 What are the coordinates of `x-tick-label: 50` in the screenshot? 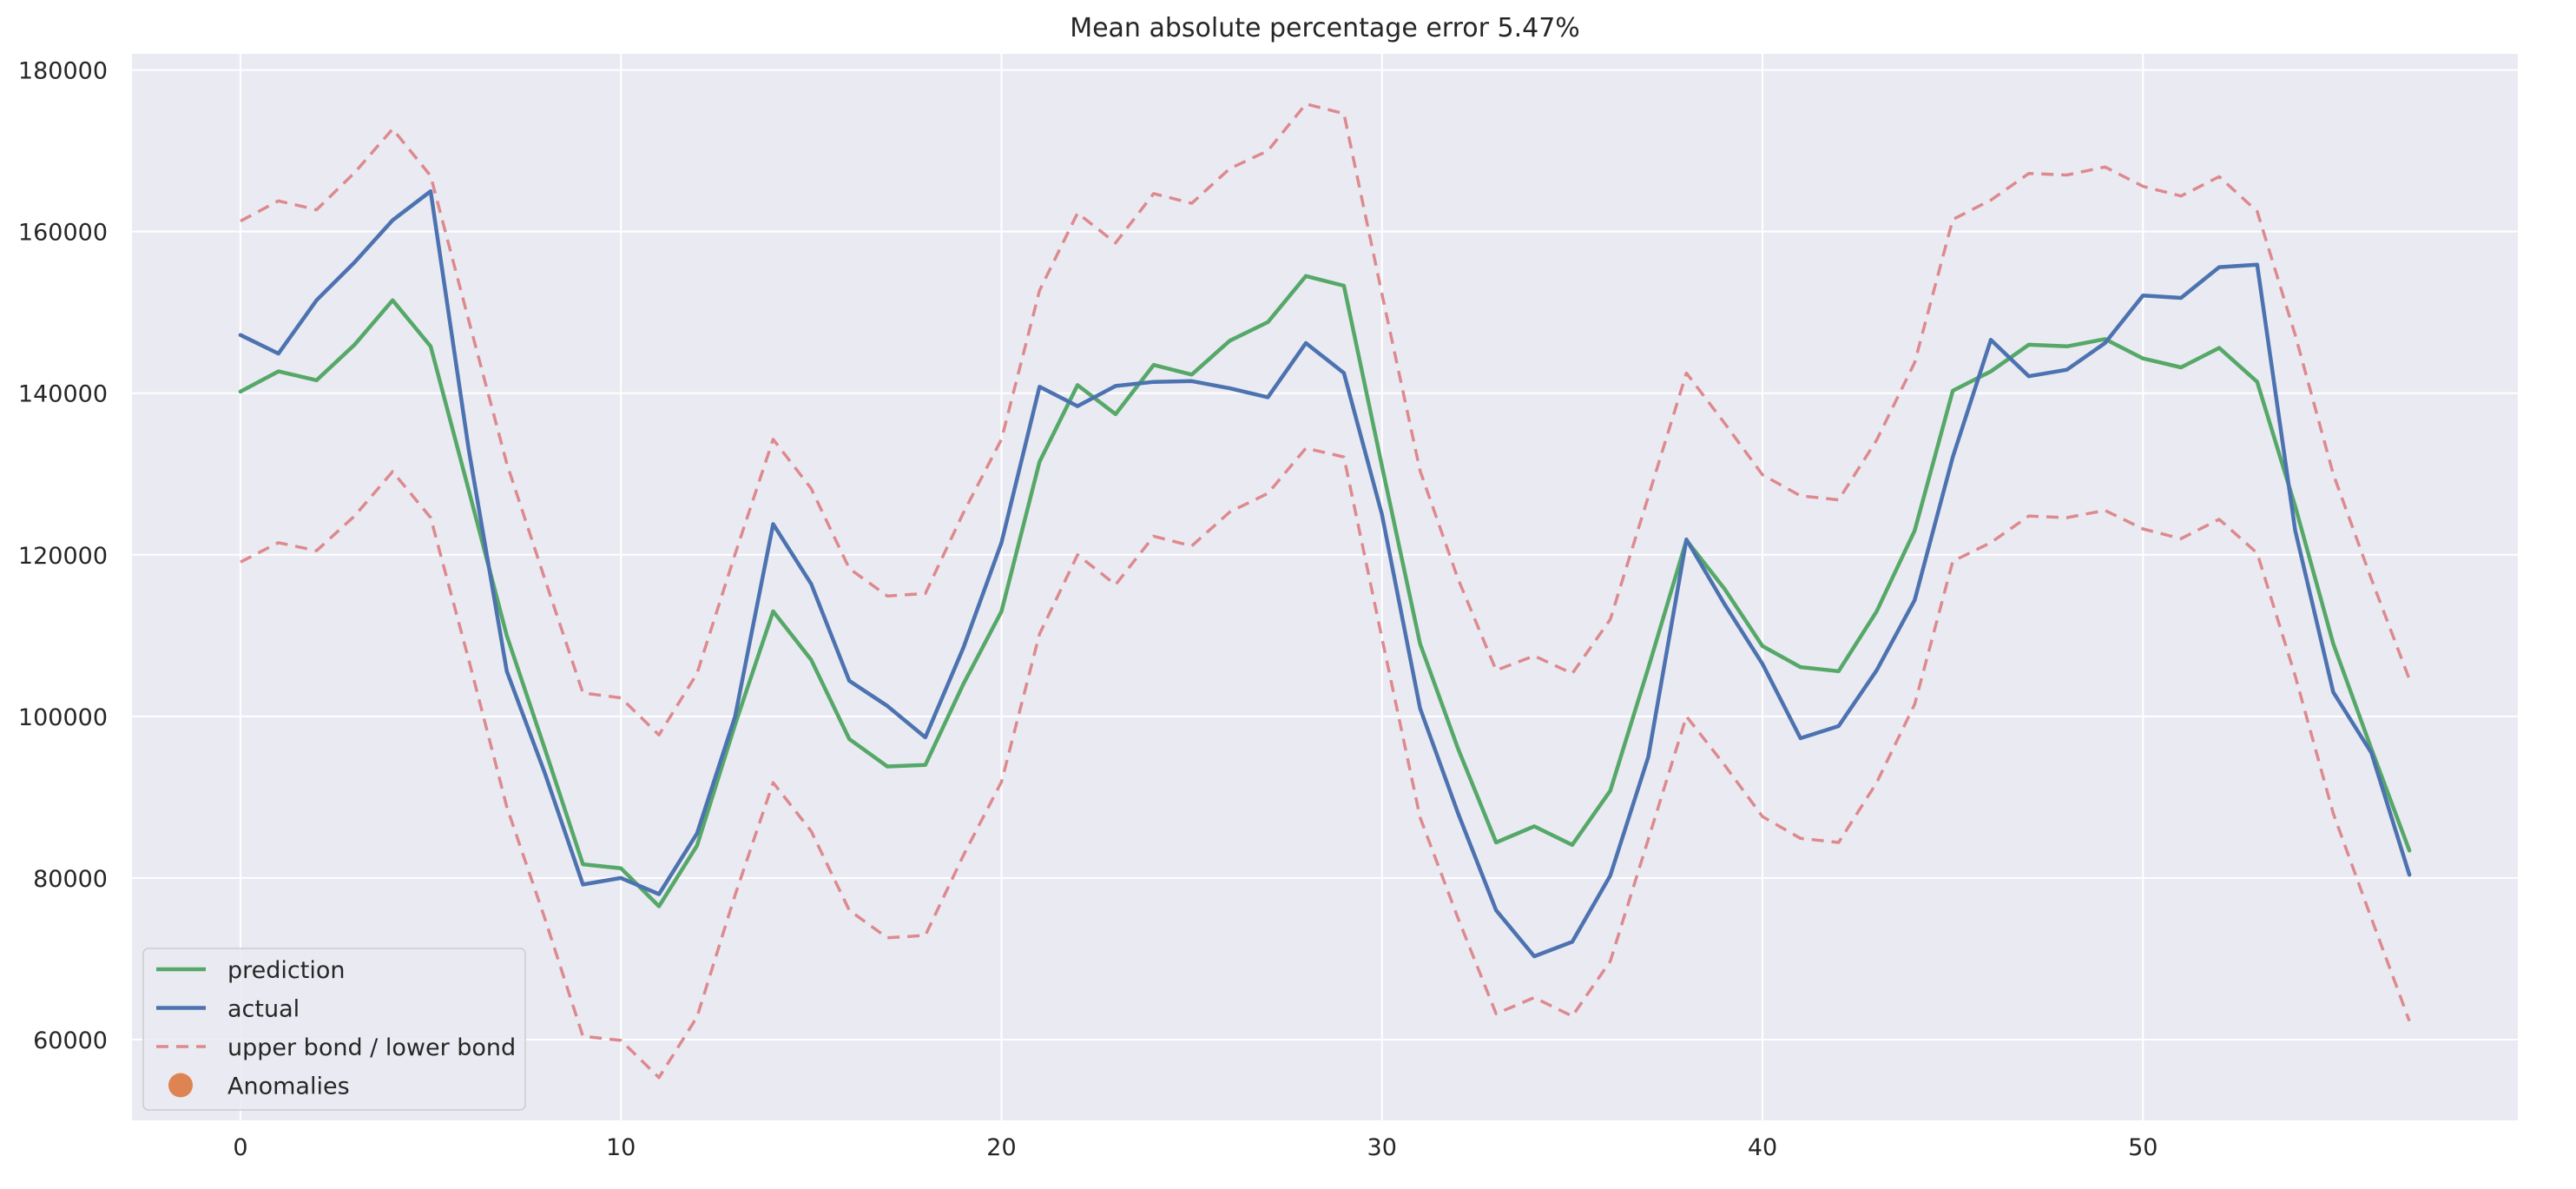 It's located at (2143, 1147).